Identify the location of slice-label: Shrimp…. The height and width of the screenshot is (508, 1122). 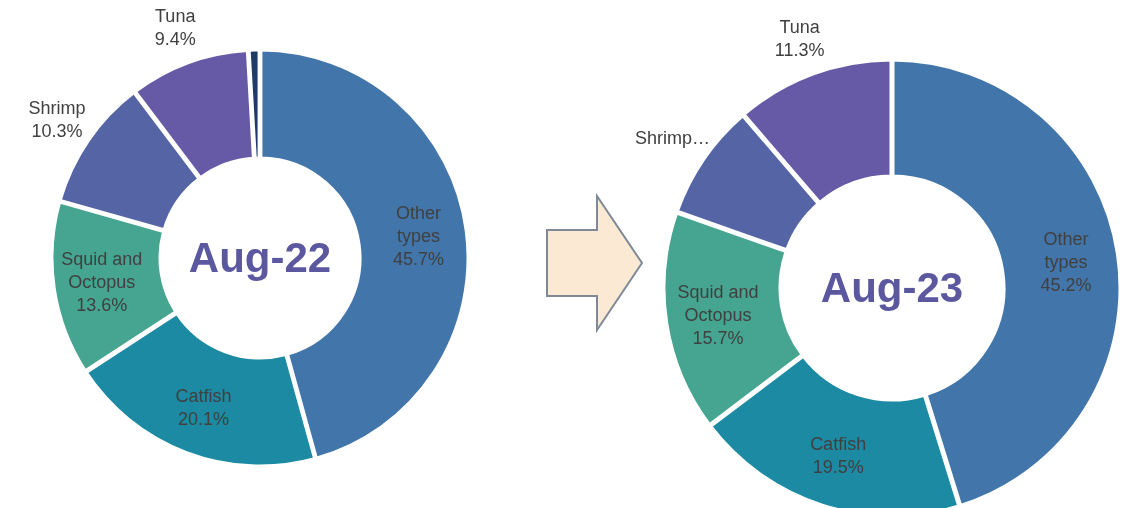
(672, 137).